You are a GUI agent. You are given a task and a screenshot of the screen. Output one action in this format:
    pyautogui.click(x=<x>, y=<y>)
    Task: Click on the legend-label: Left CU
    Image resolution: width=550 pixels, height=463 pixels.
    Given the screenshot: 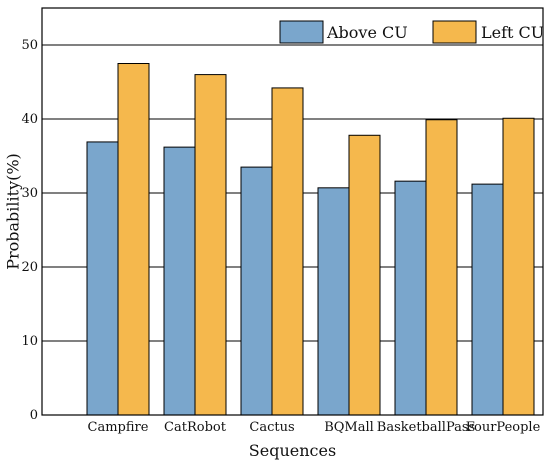 What is the action you would take?
    pyautogui.click(x=512, y=32)
    